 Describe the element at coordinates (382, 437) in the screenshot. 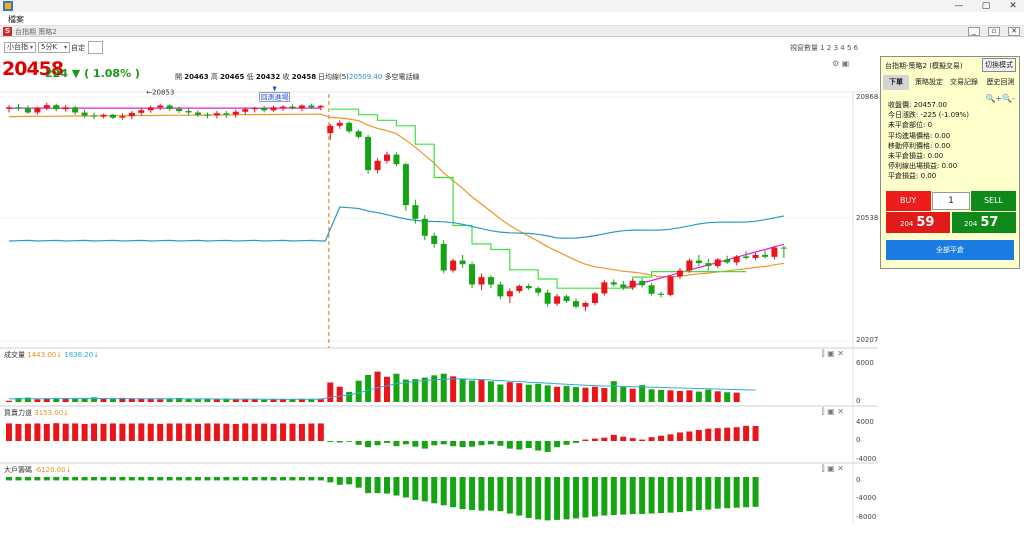

I see `buy-power-bars` at that location.